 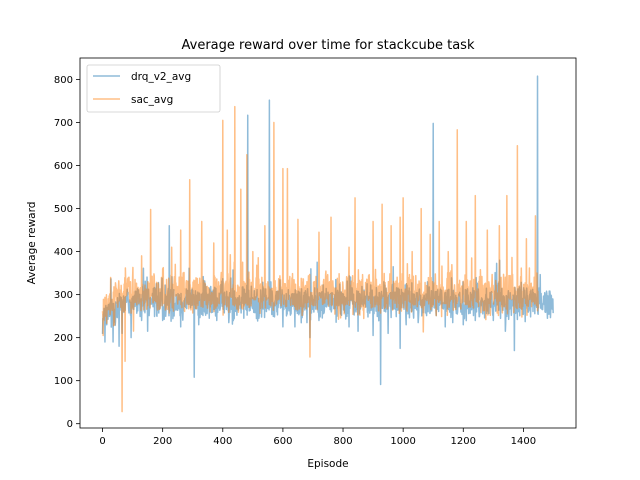 I want to click on legend-box, so click(x=153, y=88).